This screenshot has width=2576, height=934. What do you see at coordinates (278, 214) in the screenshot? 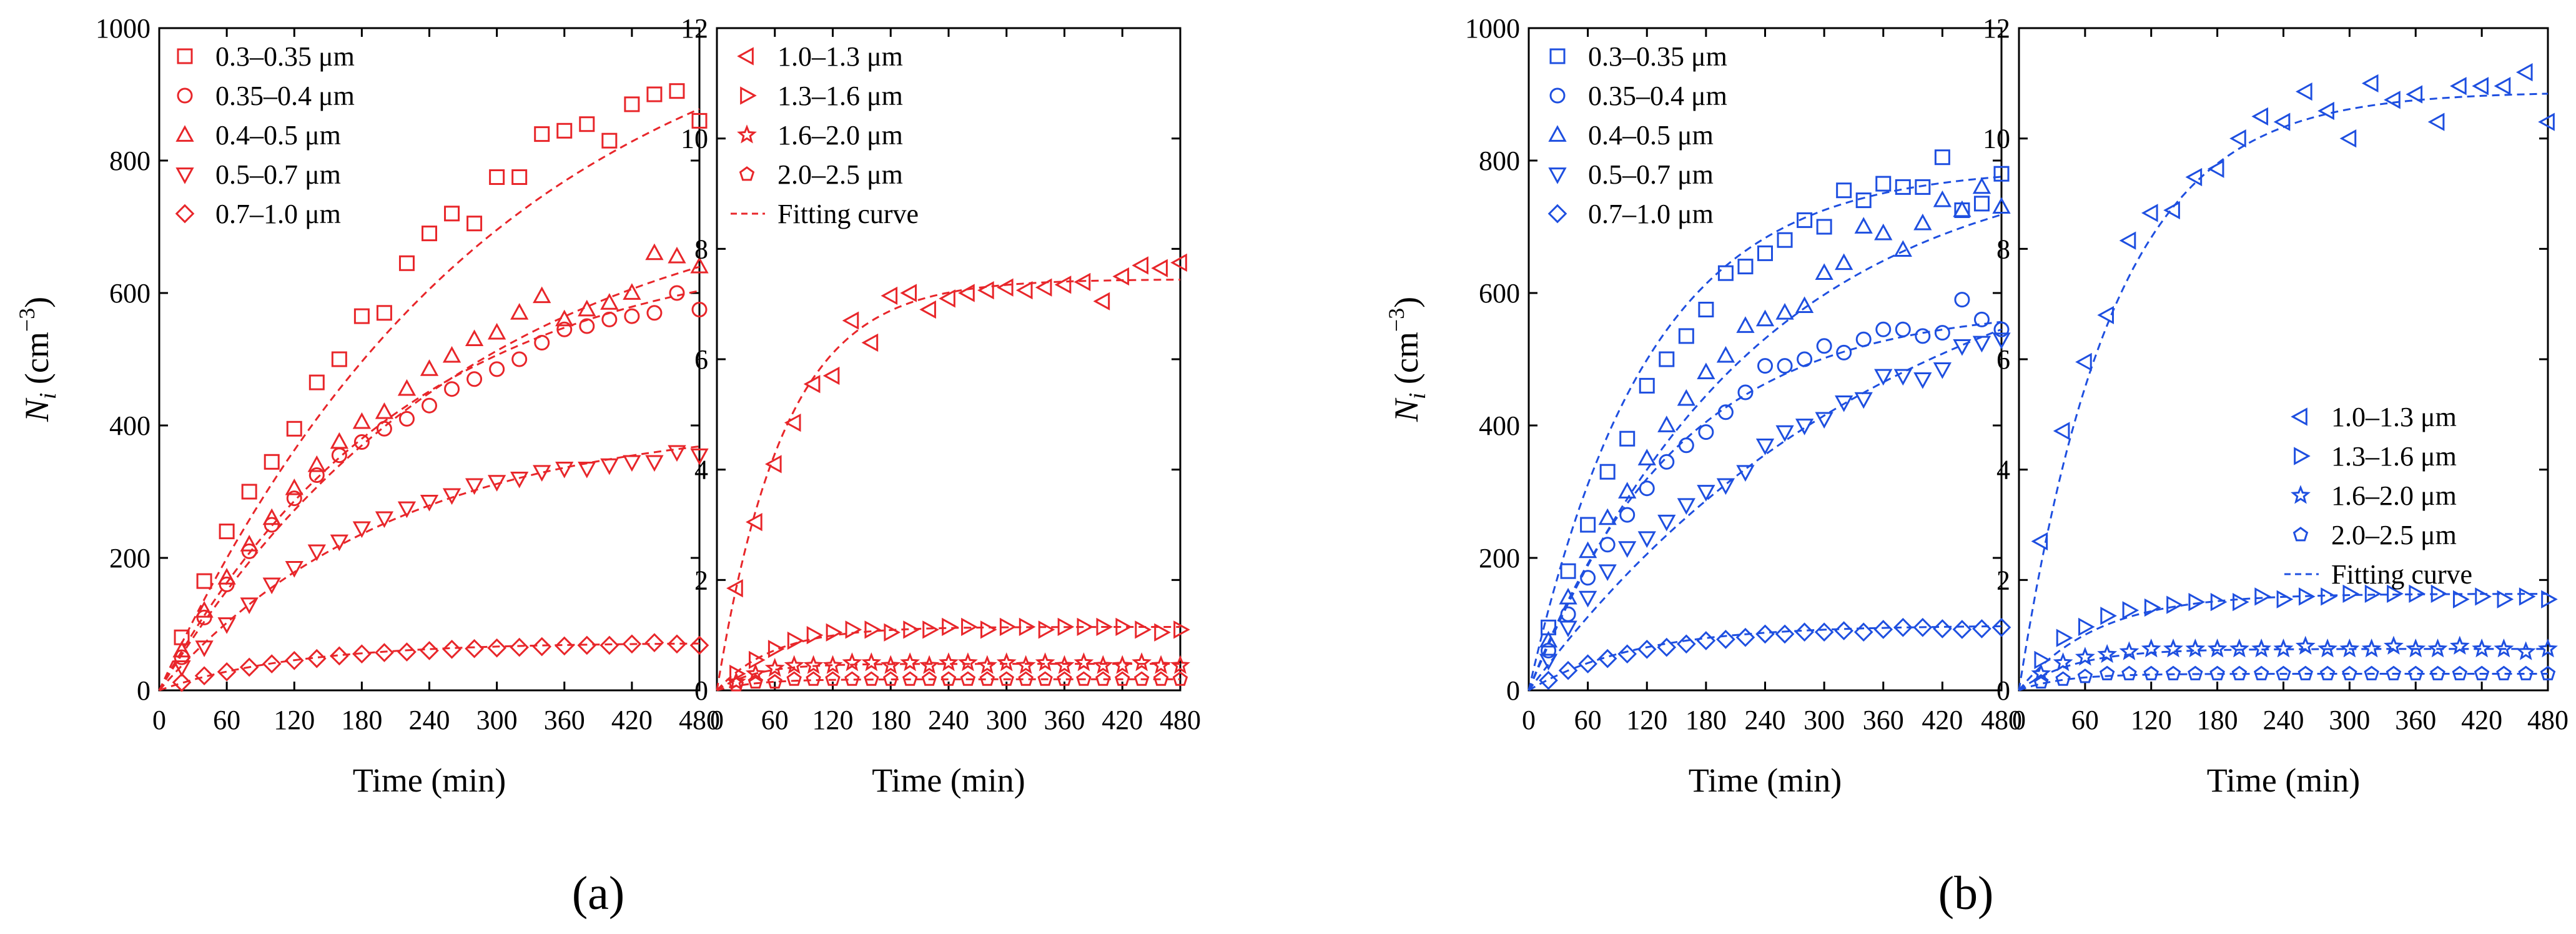
I see `legend-entry: 0.7–1.0 μm` at bounding box center [278, 214].